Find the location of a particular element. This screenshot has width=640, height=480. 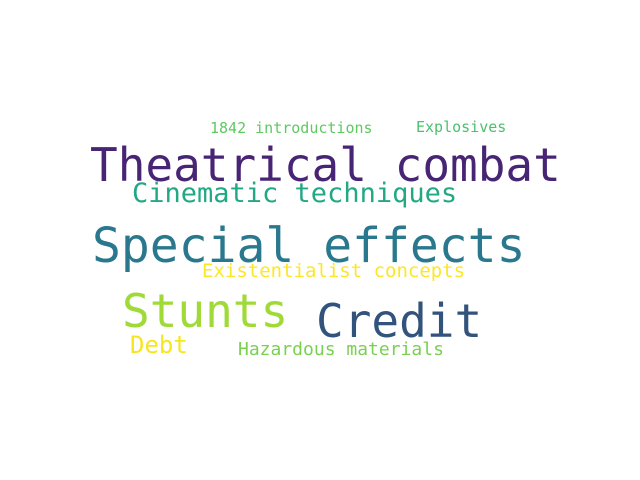

word-stunts: Stunts is located at coordinates (205, 311).